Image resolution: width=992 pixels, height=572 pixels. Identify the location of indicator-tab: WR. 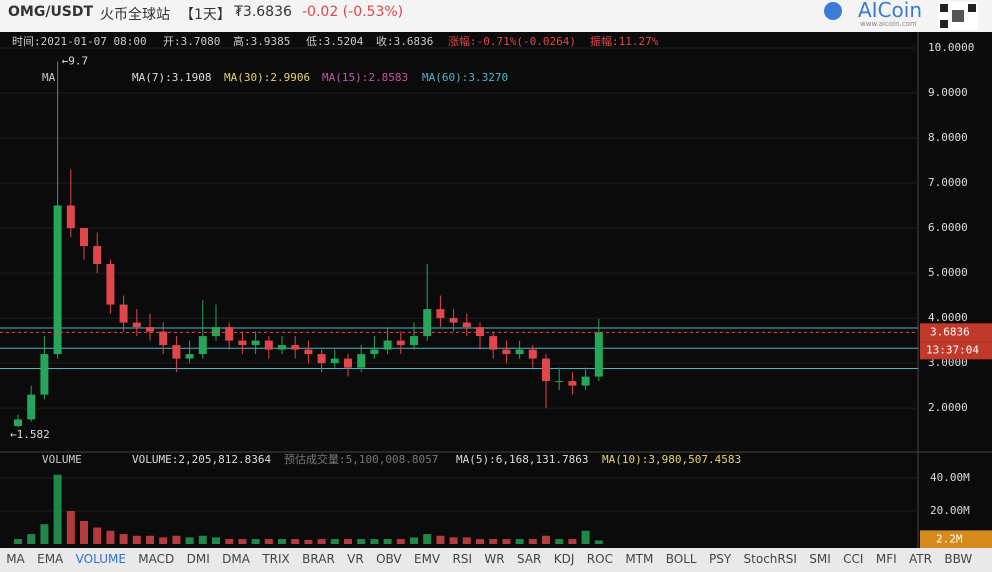
(494, 559).